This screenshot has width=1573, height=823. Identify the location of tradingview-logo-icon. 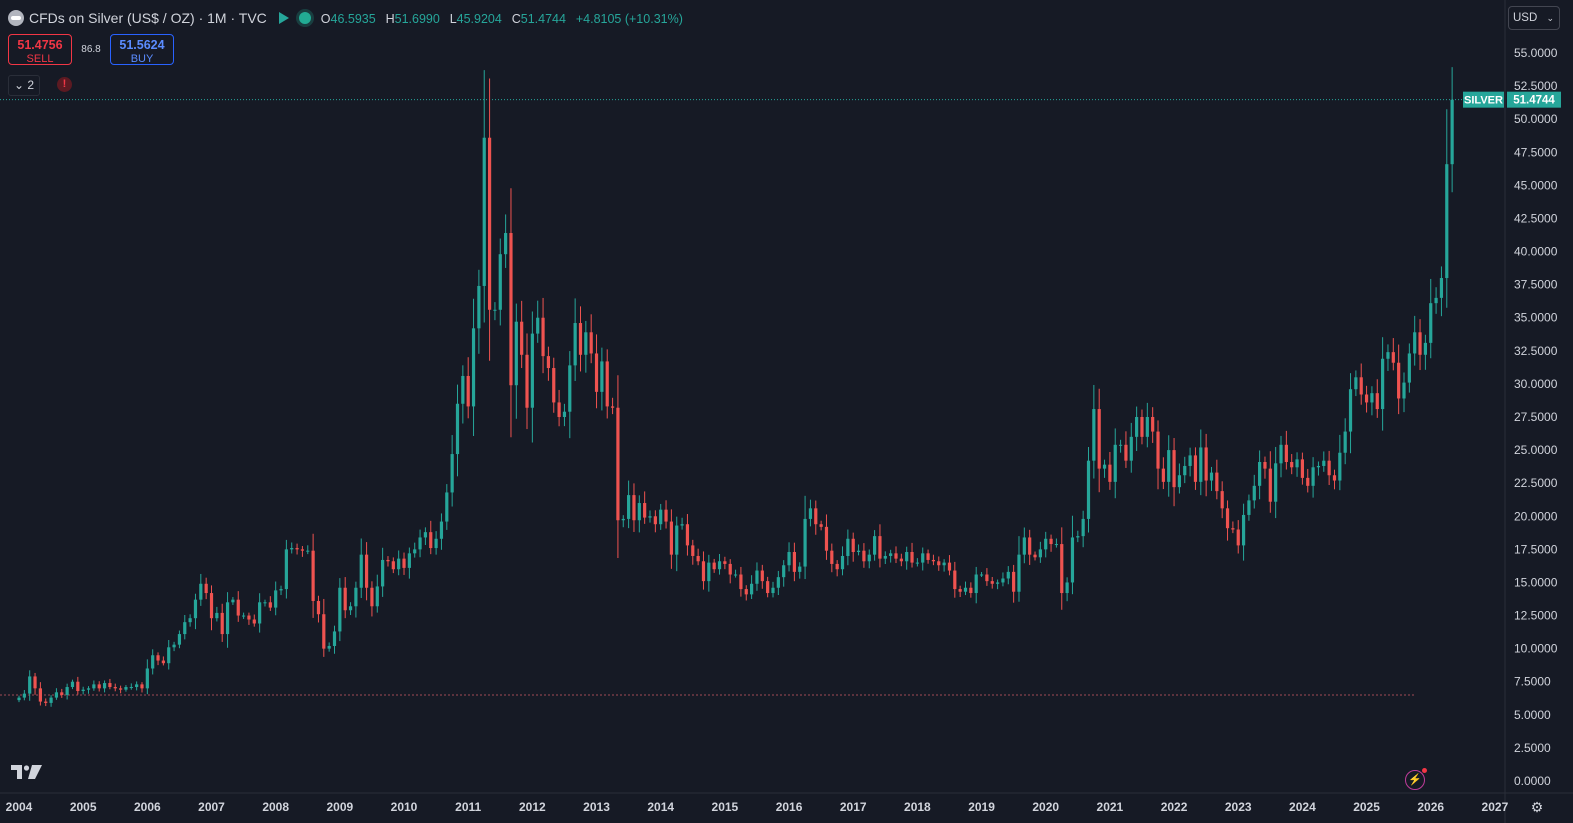
(27, 772).